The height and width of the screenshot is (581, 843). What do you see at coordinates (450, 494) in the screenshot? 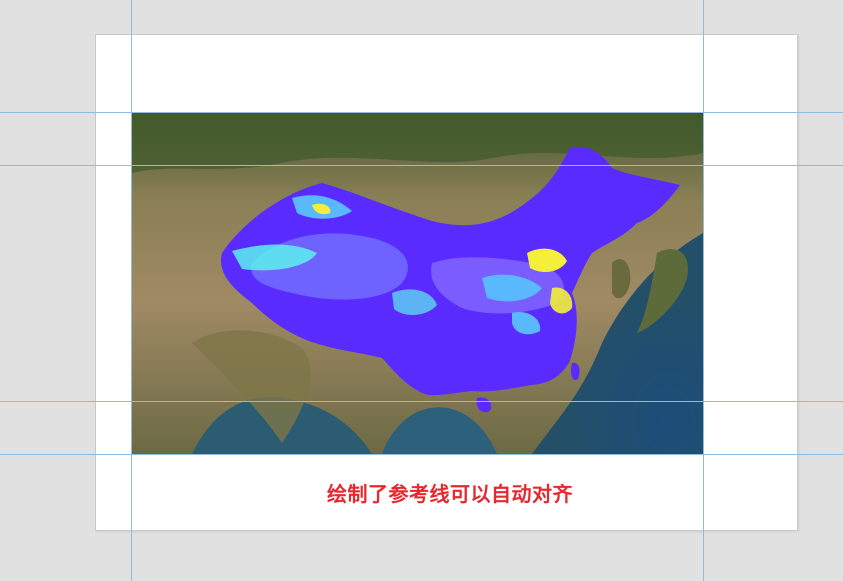
I see `caption-text: 绘制了参考线可以自动对齐` at bounding box center [450, 494].